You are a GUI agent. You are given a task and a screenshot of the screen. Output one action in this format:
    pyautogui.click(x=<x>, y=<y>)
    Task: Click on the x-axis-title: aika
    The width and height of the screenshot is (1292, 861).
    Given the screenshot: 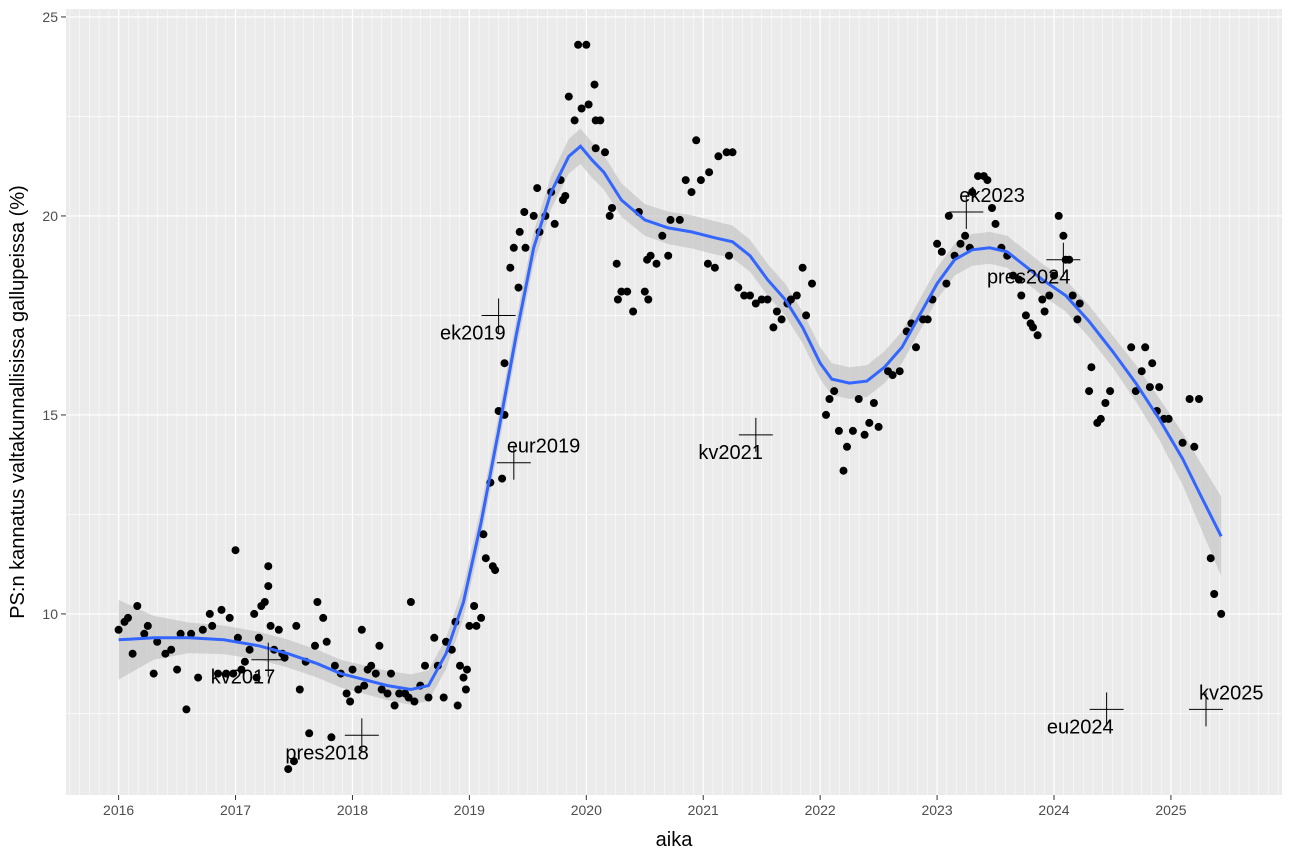 What is the action you would take?
    pyautogui.click(x=675, y=840)
    